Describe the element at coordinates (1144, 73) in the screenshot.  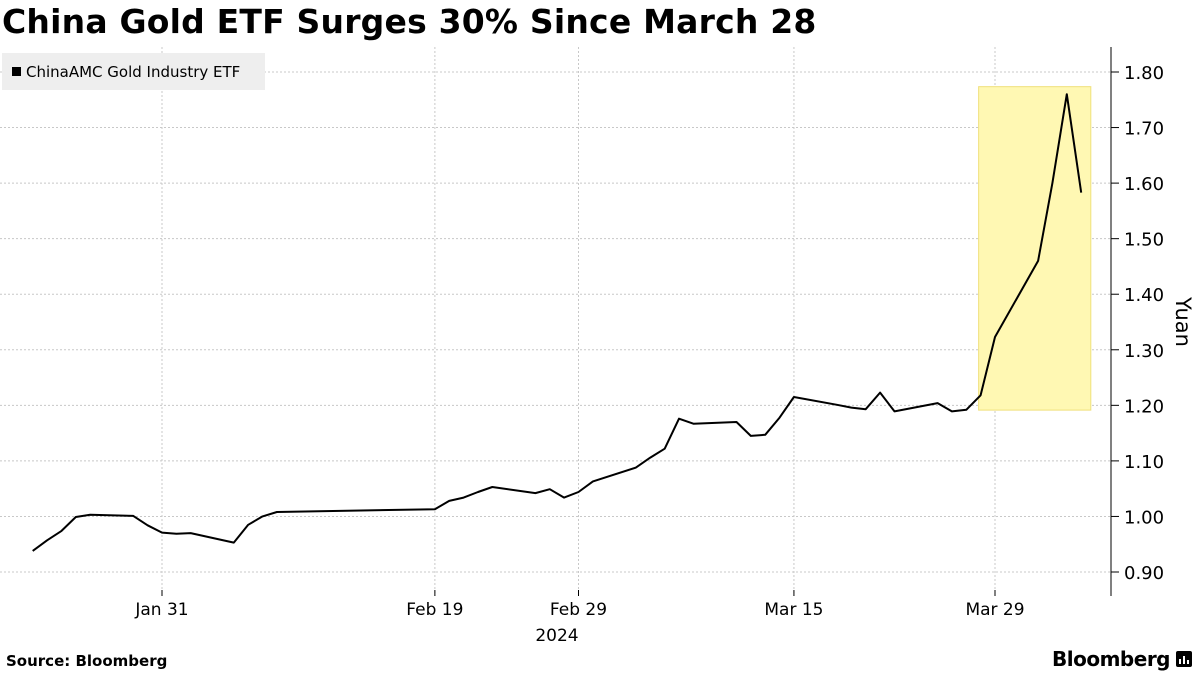
I see `y-tick-label: 1.80` at that location.